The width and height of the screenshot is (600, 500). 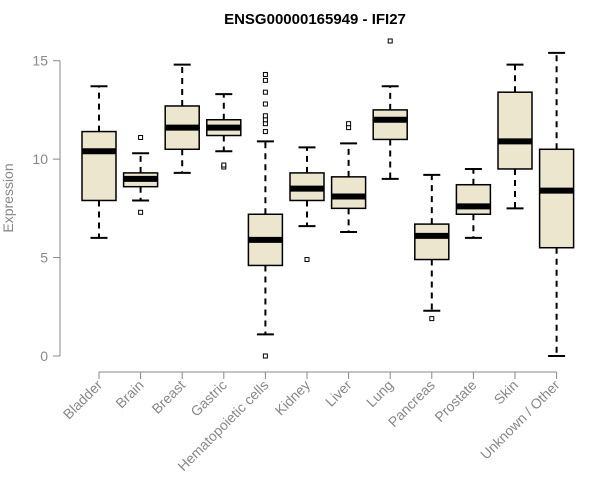 I want to click on box-pancreas, so click(x=432, y=247).